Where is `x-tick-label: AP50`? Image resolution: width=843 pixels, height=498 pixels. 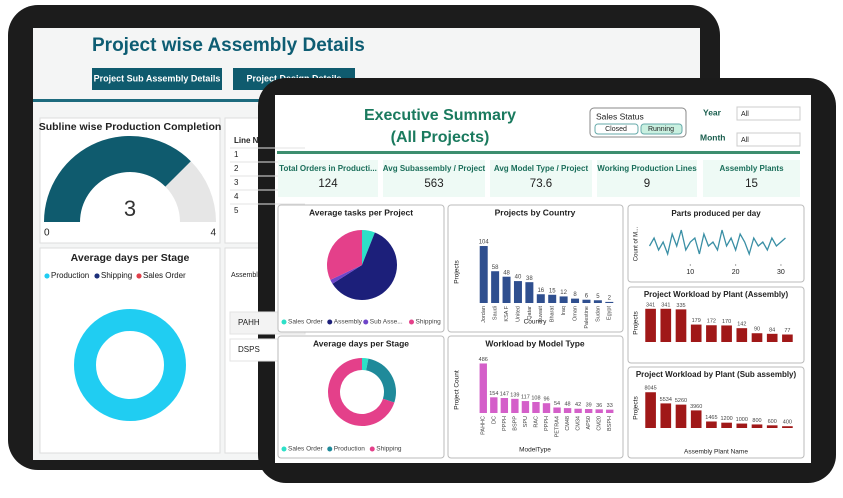
x-tick-label: AP50 is located at coordinates (589, 422).